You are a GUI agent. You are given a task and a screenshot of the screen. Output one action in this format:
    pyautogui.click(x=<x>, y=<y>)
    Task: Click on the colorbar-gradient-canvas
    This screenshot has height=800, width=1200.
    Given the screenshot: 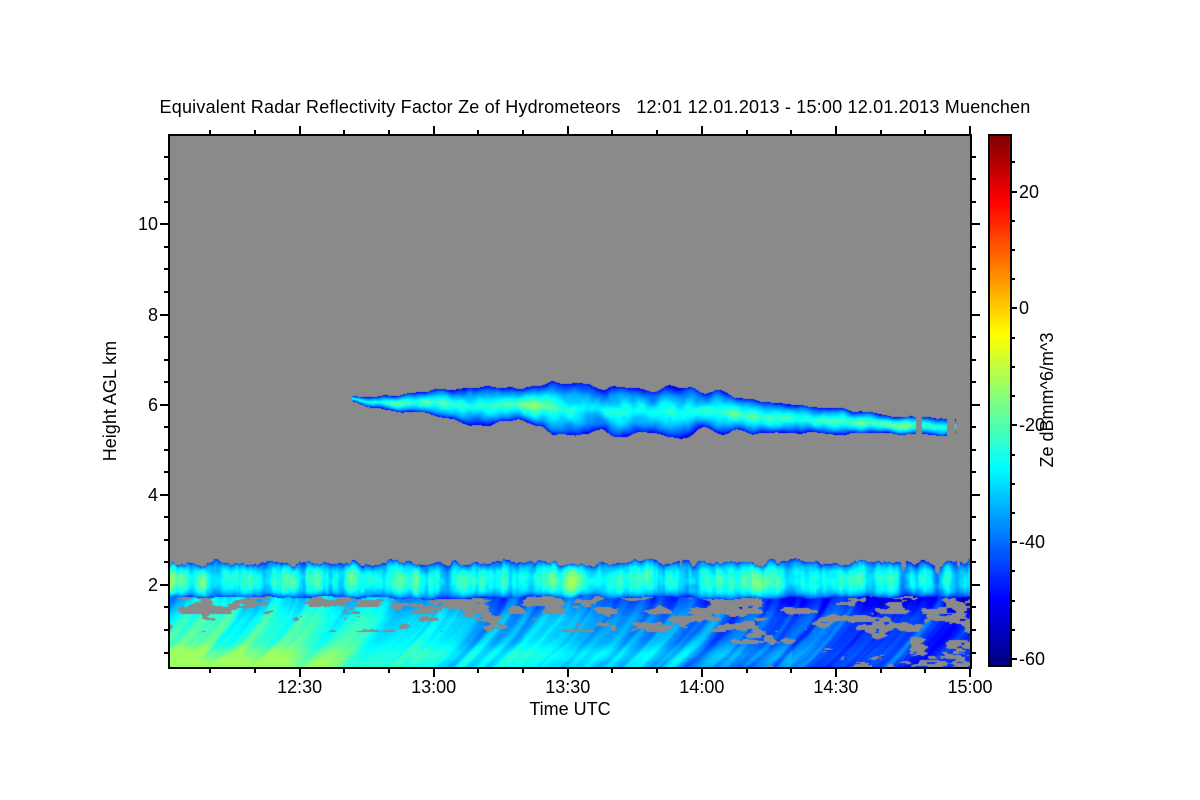 What is the action you would take?
    pyautogui.click(x=1000, y=400)
    